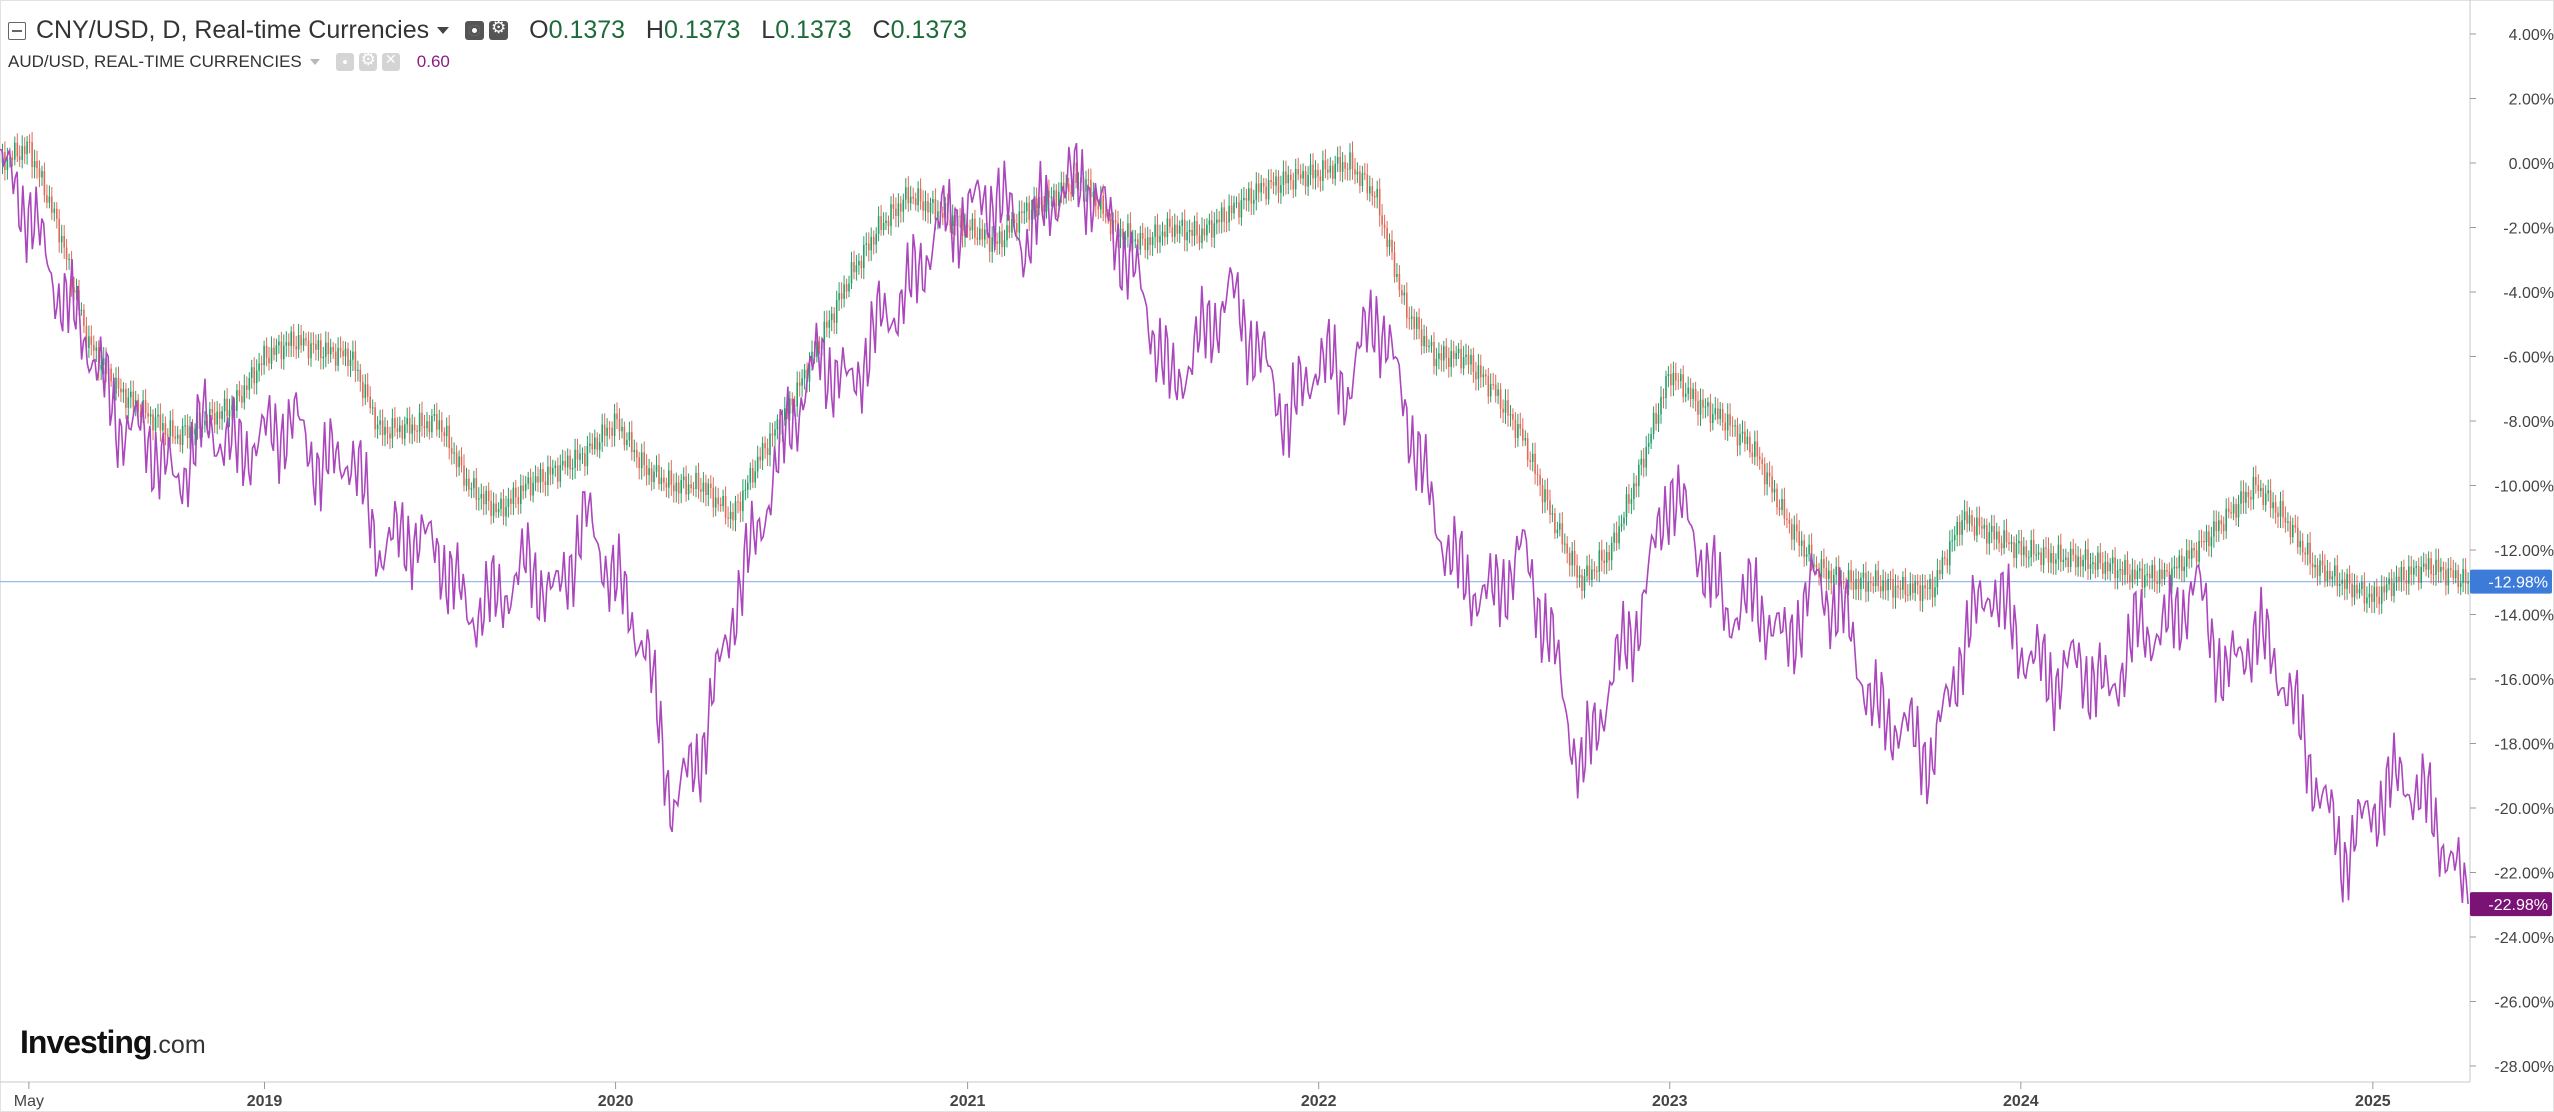  Describe the element at coordinates (155, 61) in the screenshot. I see `compare-series-title: AUD/USD, REAL-TIME CURRENCIES` at that location.